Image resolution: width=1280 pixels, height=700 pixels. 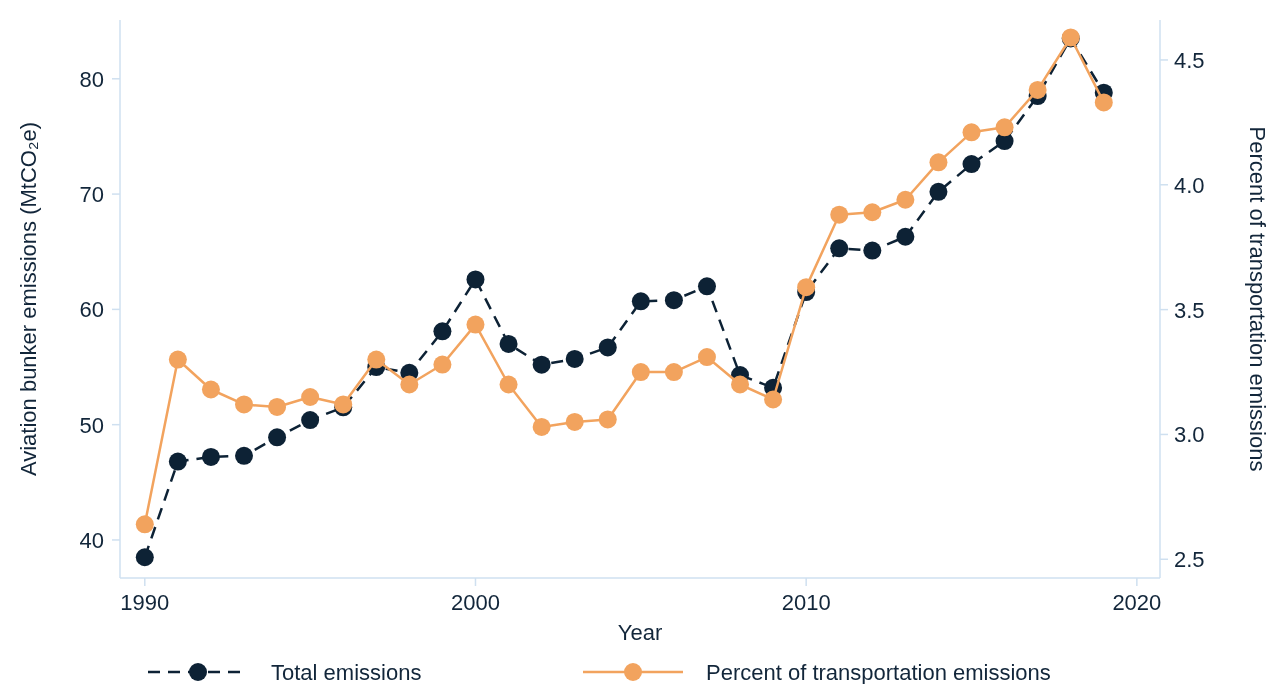 What do you see at coordinates (91, 79) in the screenshot?
I see `y-tick-label: 80` at bounding box center [91, 79].